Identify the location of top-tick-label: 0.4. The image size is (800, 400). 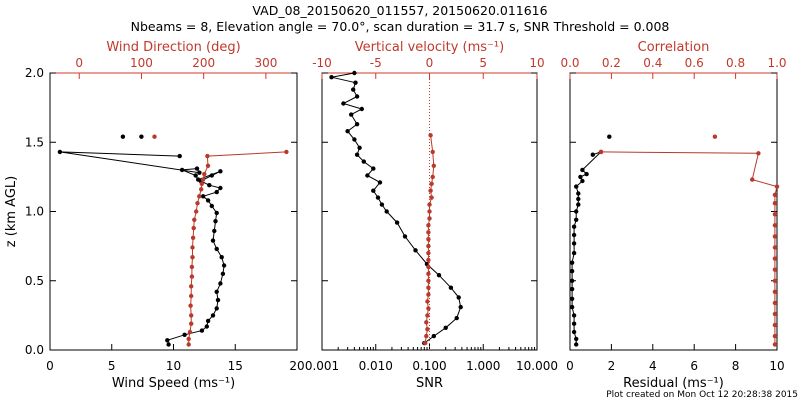
(652, 63).